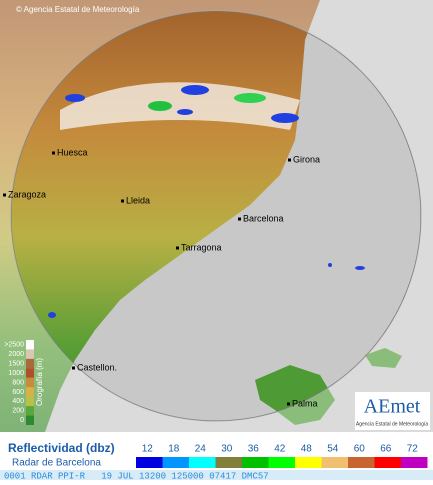 The height and width of the screenshot is (485, 433). I want to click on orography-label: 1000, so click(16, 373).